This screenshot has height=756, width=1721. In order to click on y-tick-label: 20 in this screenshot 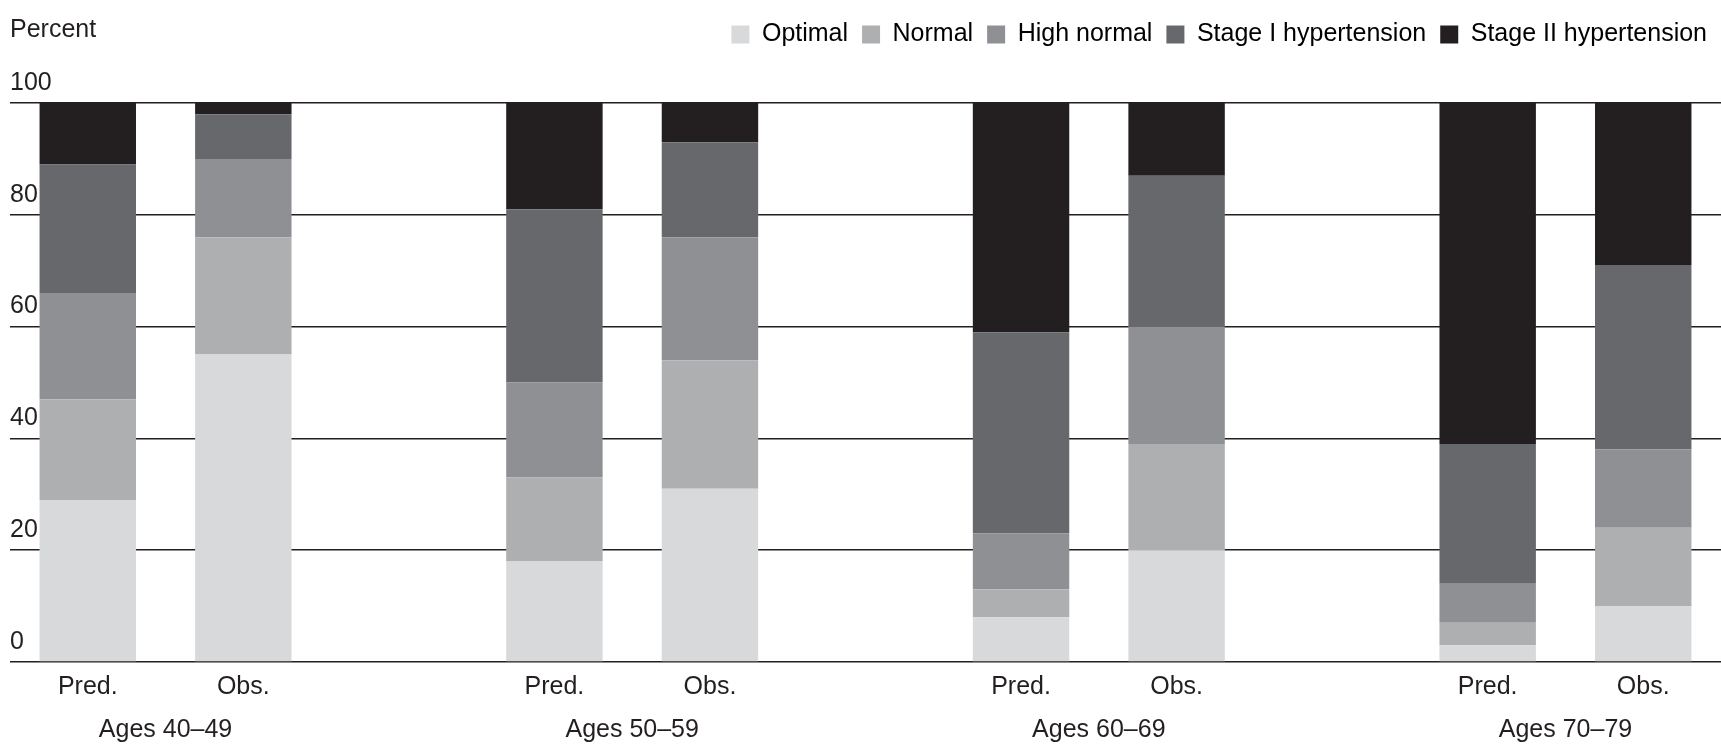, I will do `click(24, 528)`.